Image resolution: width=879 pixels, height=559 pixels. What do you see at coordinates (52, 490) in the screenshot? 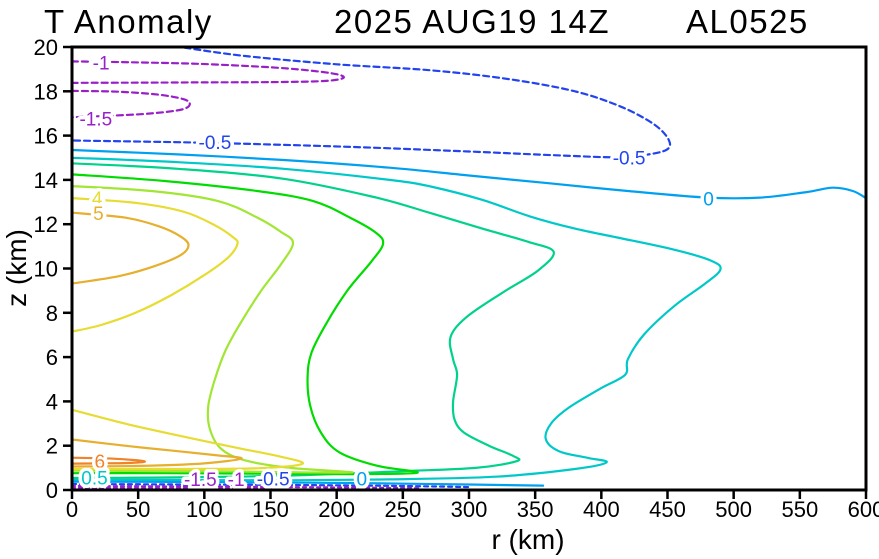
I see `y-tick-label: 0` at bounding box center [52, 490].